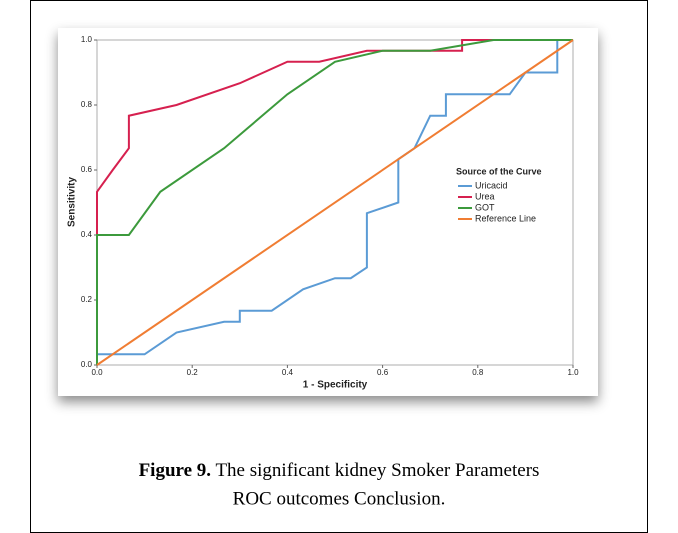 Image resolution: width=678 pixels, height=533 pixels. What do you see at coordinates (97, 372) in the screenshot?
I see `x-tick-label: 0.0` at bounding box center [97, 372].